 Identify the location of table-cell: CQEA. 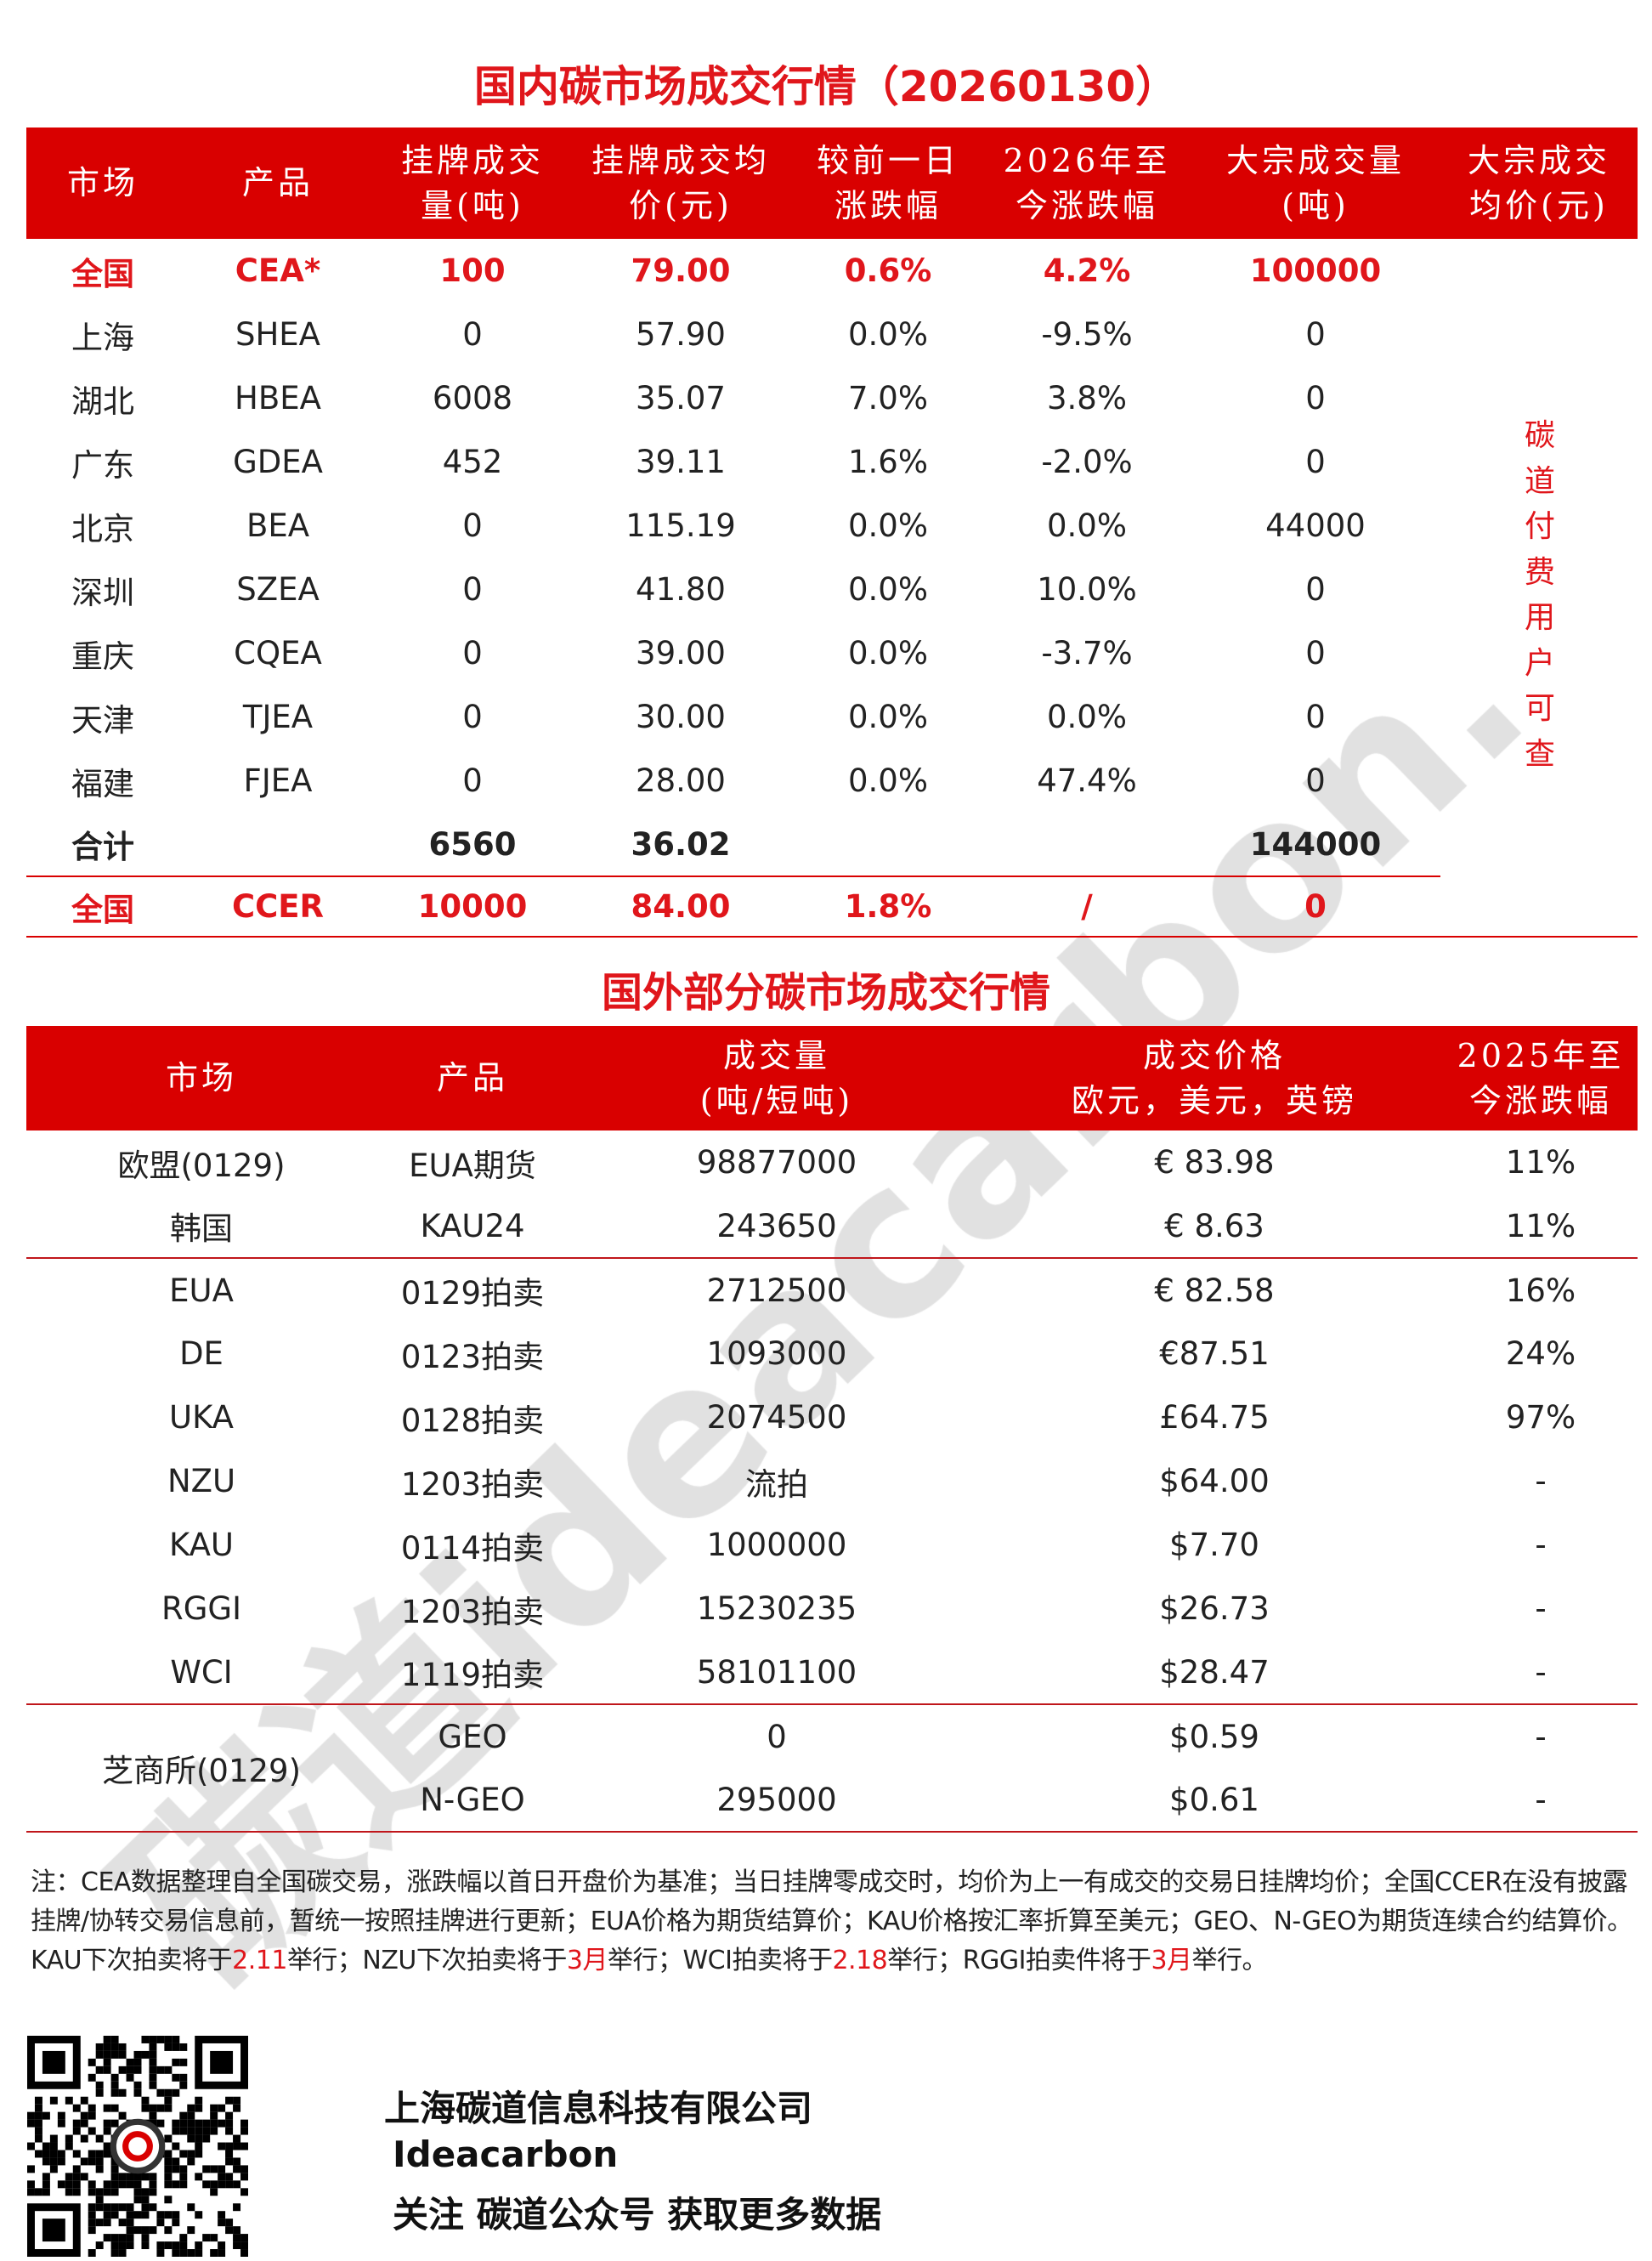
(278, 653).